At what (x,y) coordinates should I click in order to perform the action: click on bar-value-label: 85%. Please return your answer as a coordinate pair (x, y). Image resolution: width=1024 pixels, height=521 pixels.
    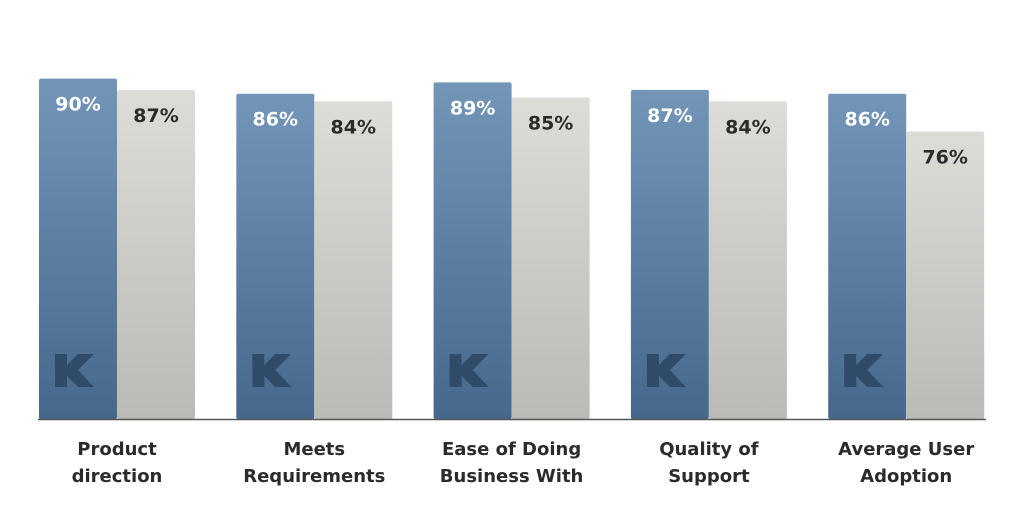
    Looking at the image, I should click on (550, 123).